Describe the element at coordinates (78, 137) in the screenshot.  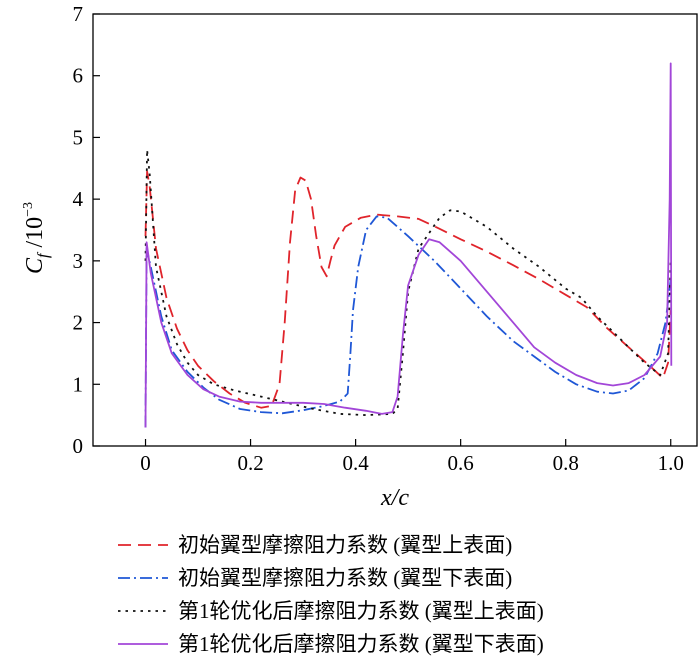
I see `y-tick-label: 5` at that location.